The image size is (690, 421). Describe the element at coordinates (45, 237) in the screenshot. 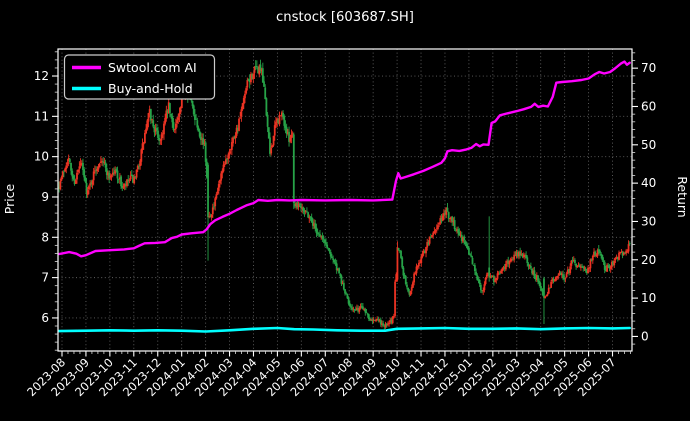

I see `price-tick-label: 8` at that location.